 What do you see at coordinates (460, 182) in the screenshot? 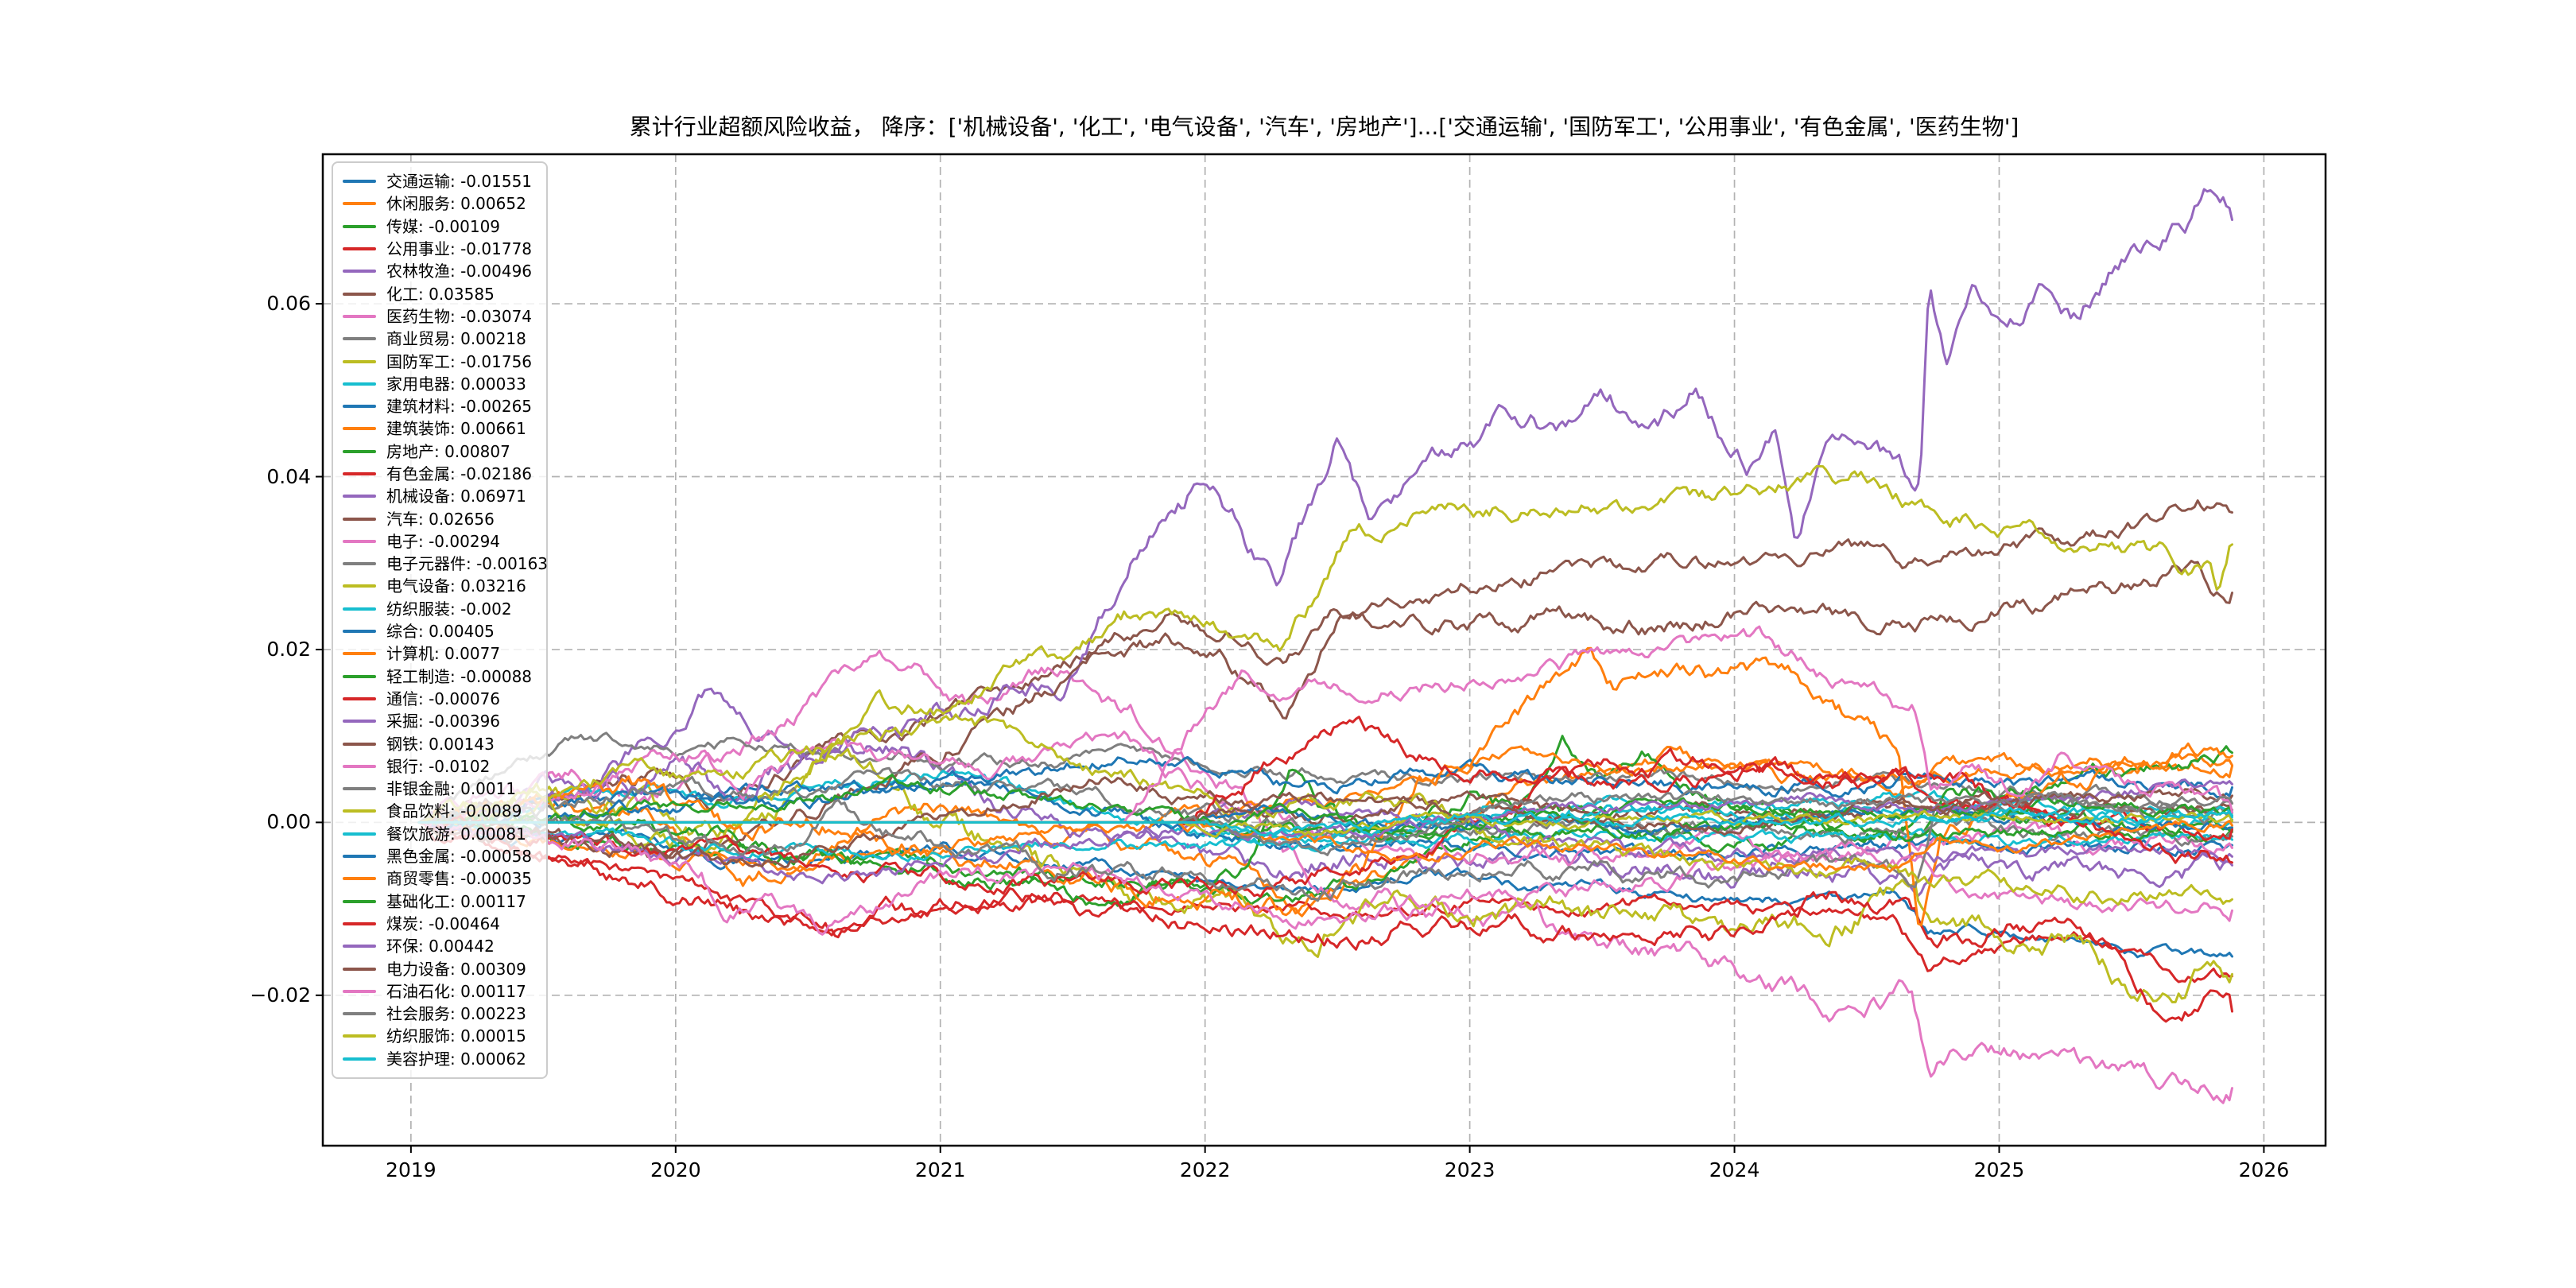
I see `legend-label: 交通运输: -0.01551` at bounding box center [460, 182].